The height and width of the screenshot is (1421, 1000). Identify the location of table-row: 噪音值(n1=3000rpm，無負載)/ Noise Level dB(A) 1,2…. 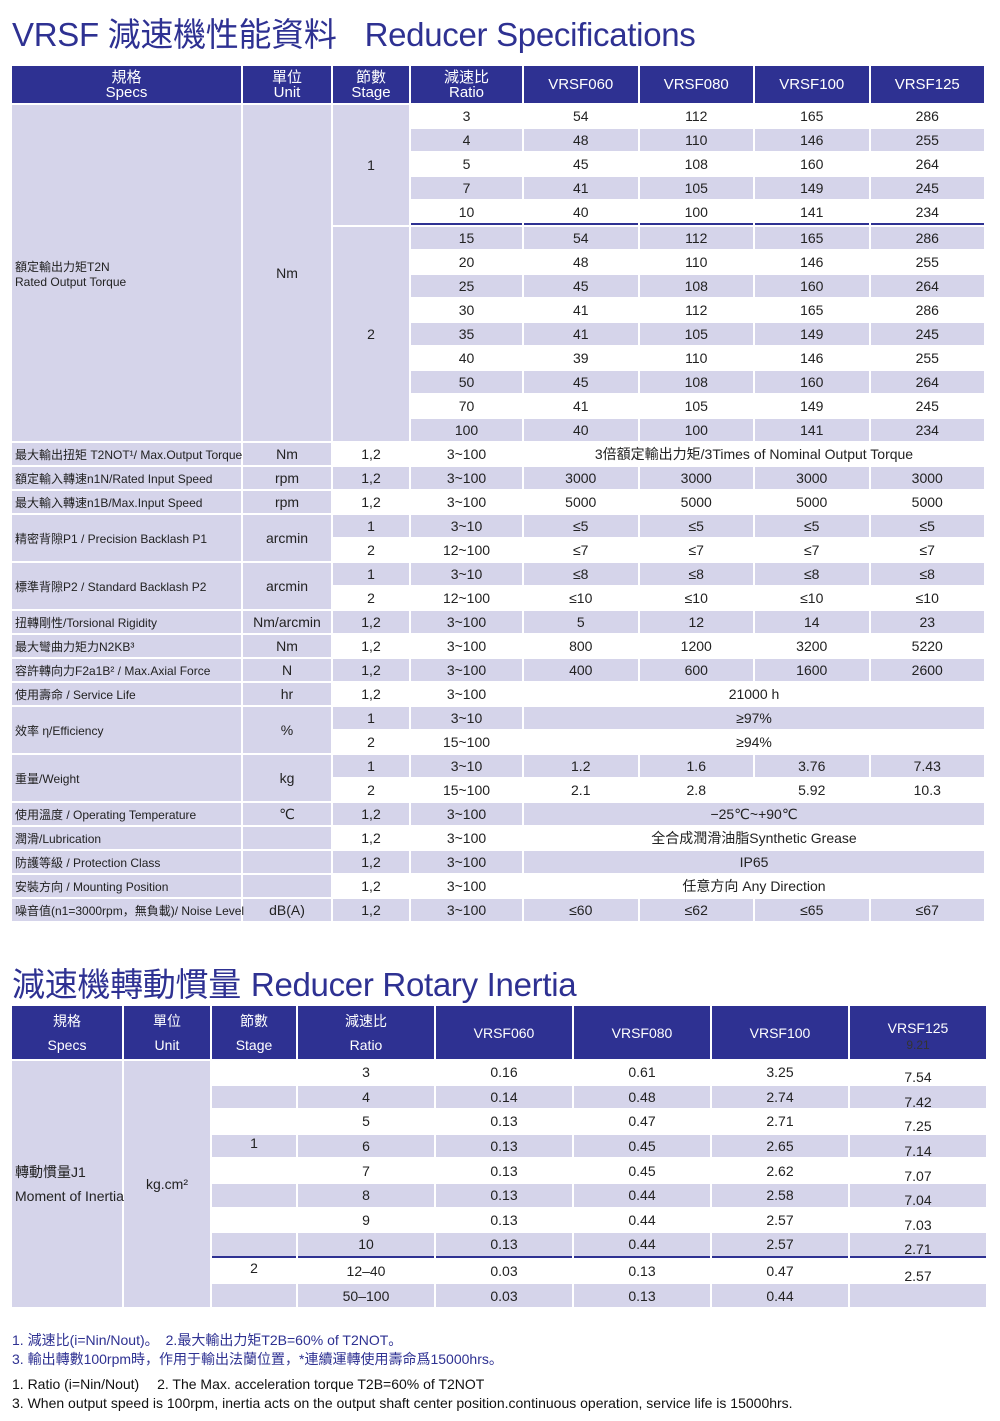
(498, 910).